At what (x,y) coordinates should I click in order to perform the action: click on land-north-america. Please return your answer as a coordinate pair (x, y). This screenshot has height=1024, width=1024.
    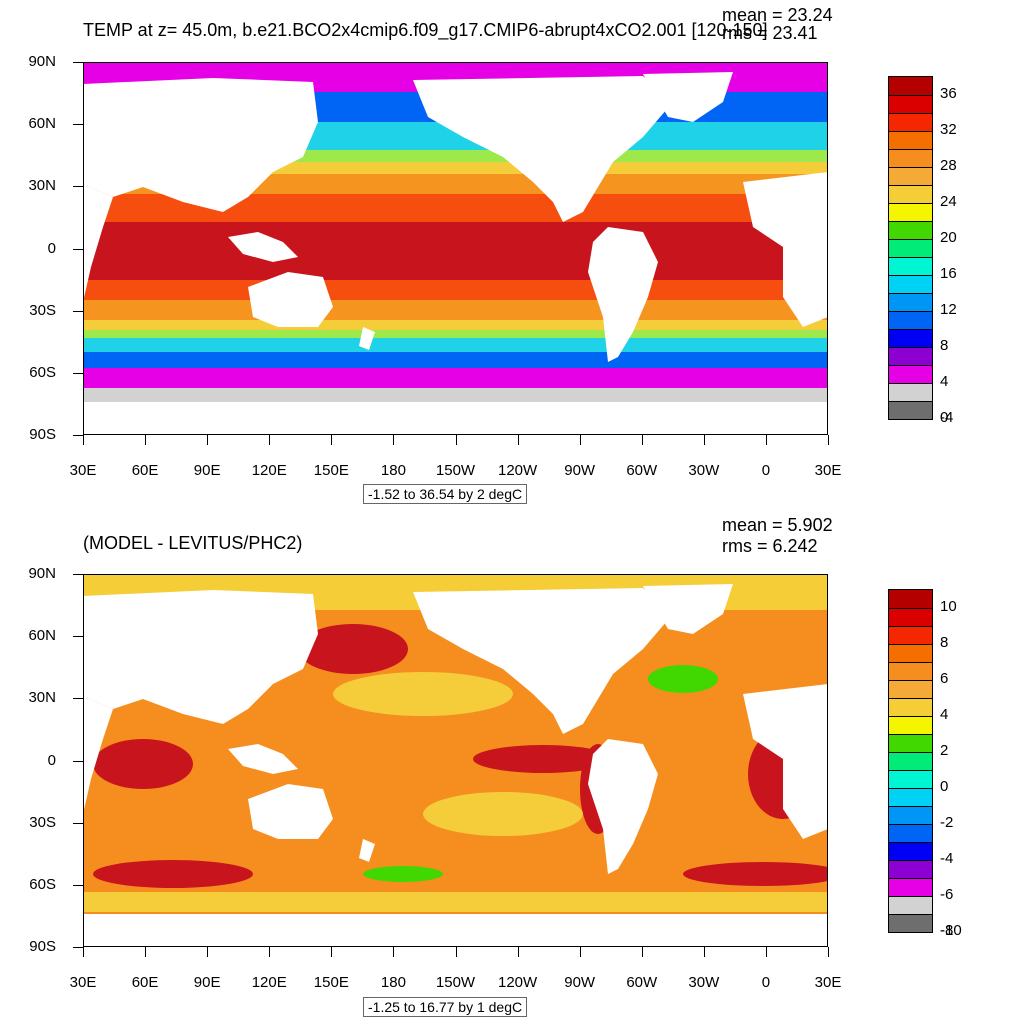
    Looking at the image, I should click on (543, 149).